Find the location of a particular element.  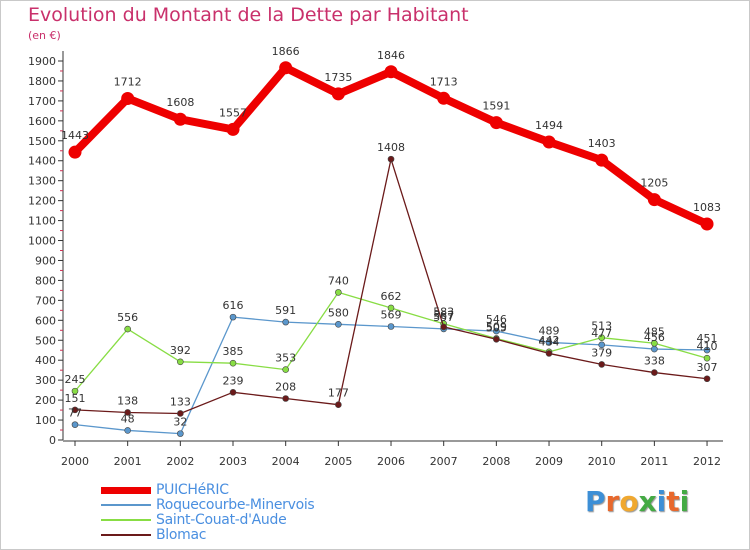

data-label: 177 is located at coordinates (338, 393).